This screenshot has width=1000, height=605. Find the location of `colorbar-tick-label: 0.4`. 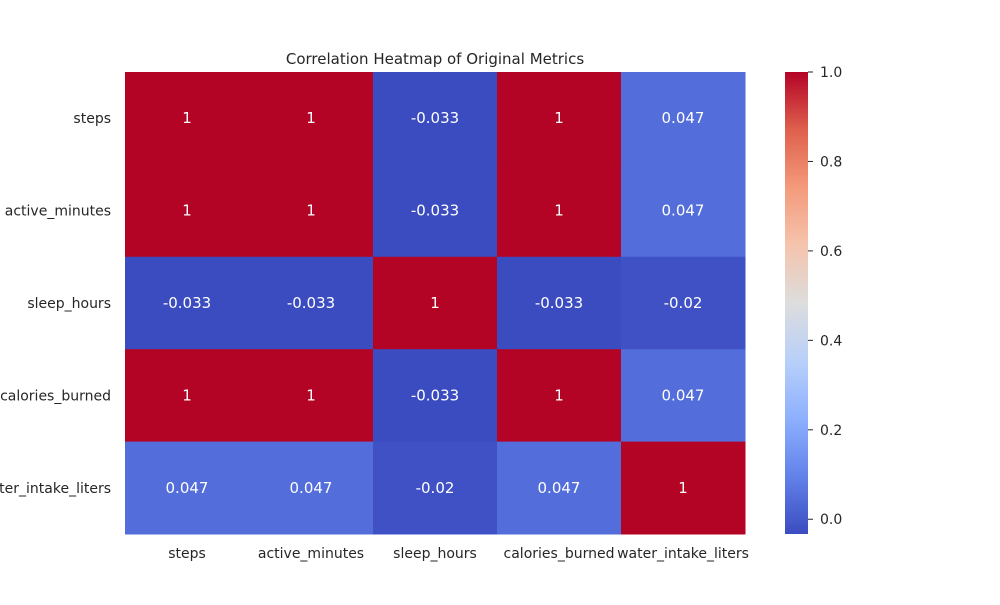

colorbar-tick-label: 0.4 is located at coordinates (831, 341).